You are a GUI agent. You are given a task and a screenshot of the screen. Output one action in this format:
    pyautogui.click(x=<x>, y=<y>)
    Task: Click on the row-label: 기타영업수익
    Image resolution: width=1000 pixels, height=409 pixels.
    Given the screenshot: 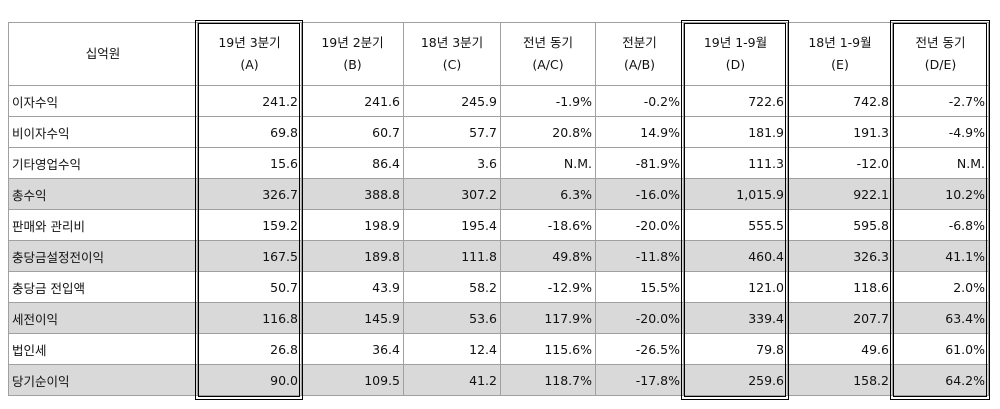 What is the action you would take?
    pyautogui.click(x=103, y=163)
    